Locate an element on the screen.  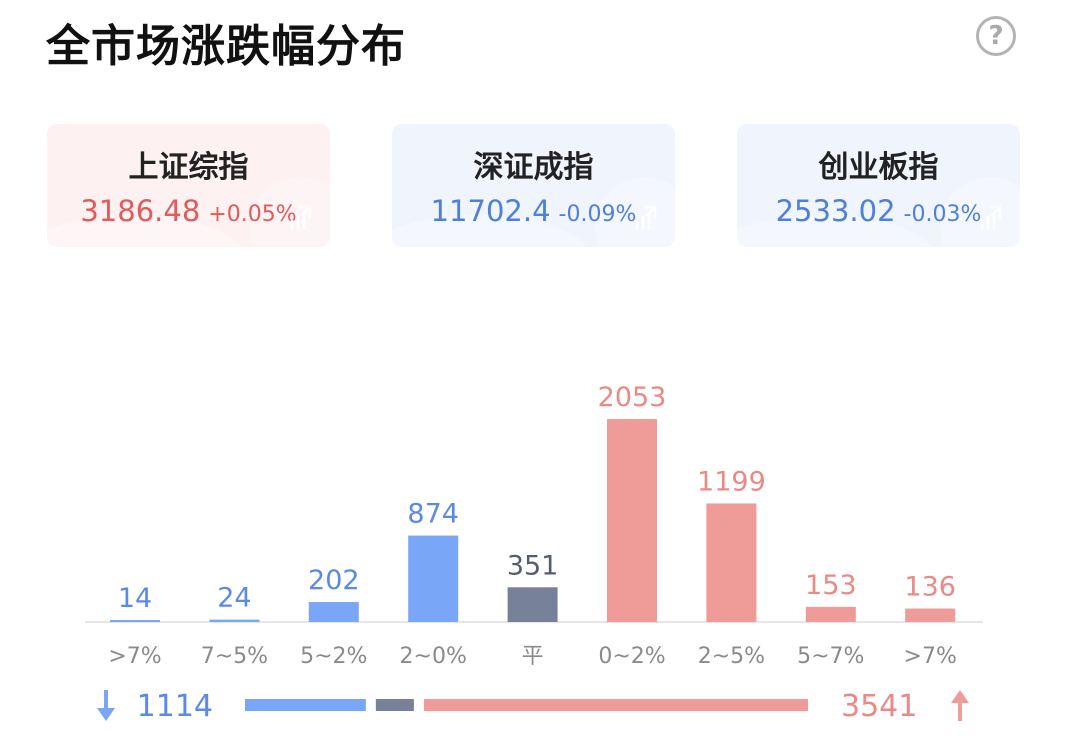
index-name: 创业板指 is located at coordinates (878, 167).